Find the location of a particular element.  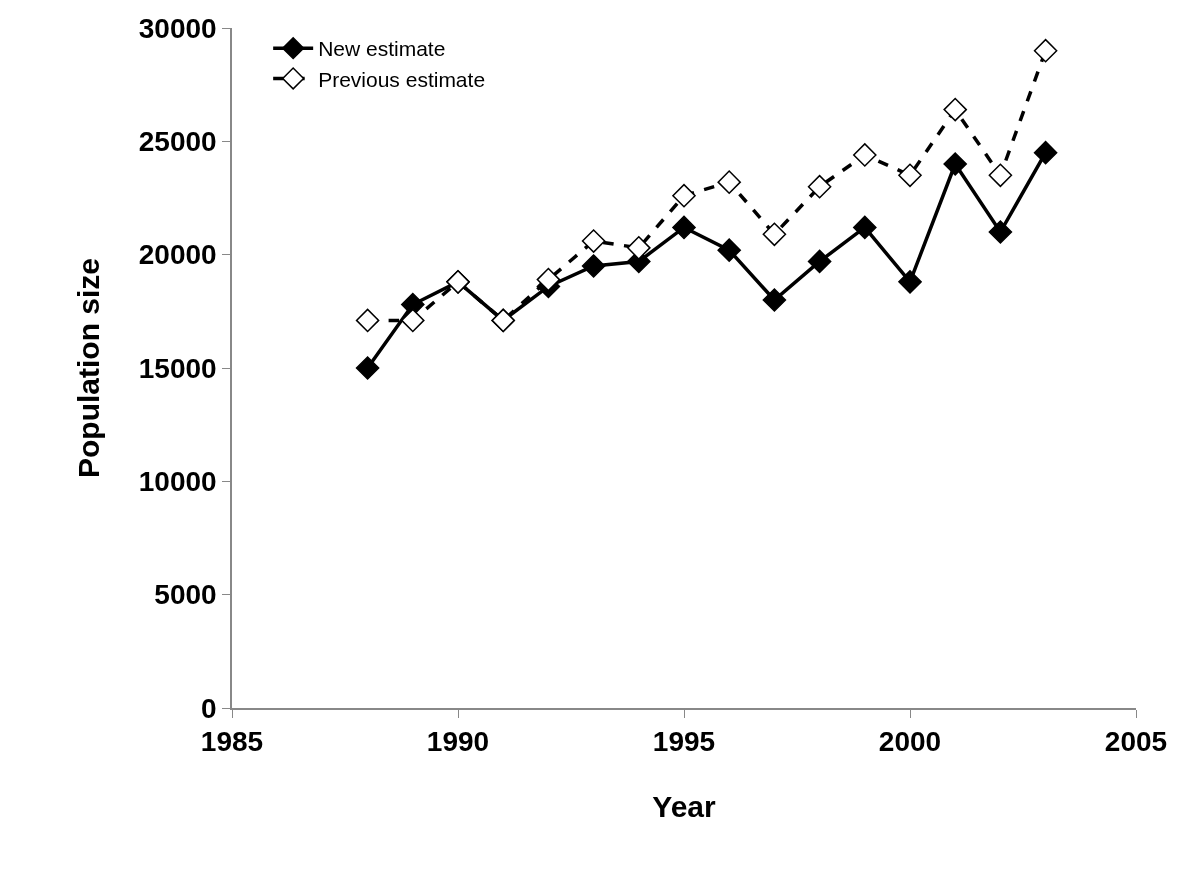

x-axis-title: Year is located at coordinates (684, 807).